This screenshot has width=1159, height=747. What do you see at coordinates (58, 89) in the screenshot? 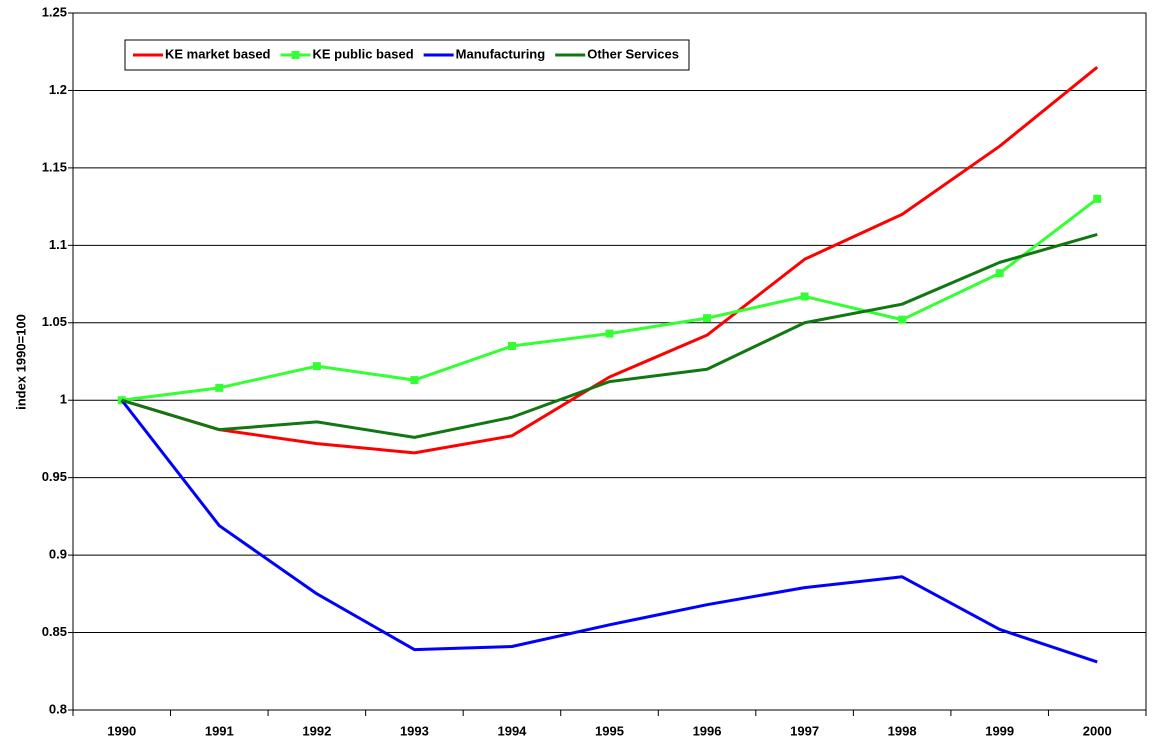
I see `y-tick-label: 1.2` at bounding box center [58, 89].